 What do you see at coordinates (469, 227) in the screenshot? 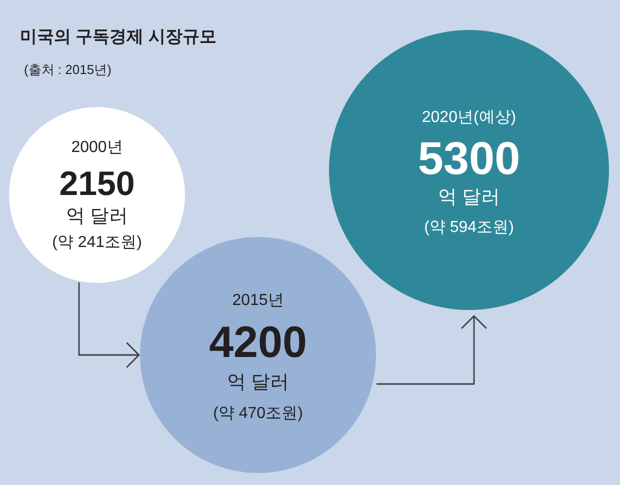
I see `text: (약 594조원)` at bounding box center [469, 227].